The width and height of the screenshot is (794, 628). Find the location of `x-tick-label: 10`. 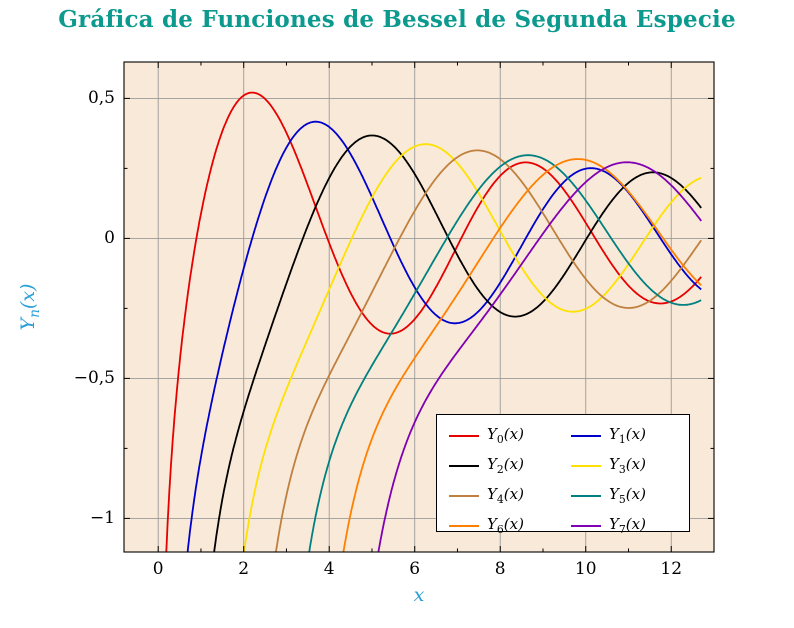

x-tick-label: 10 is located at coordinates (585, 569).